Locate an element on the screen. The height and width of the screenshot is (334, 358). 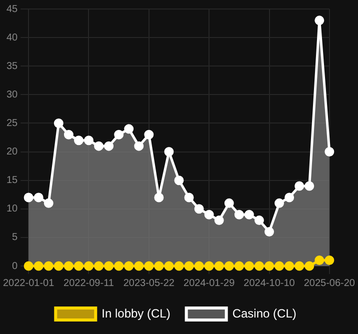
y-tick-label: 35 is located at coordinates (12, 66).